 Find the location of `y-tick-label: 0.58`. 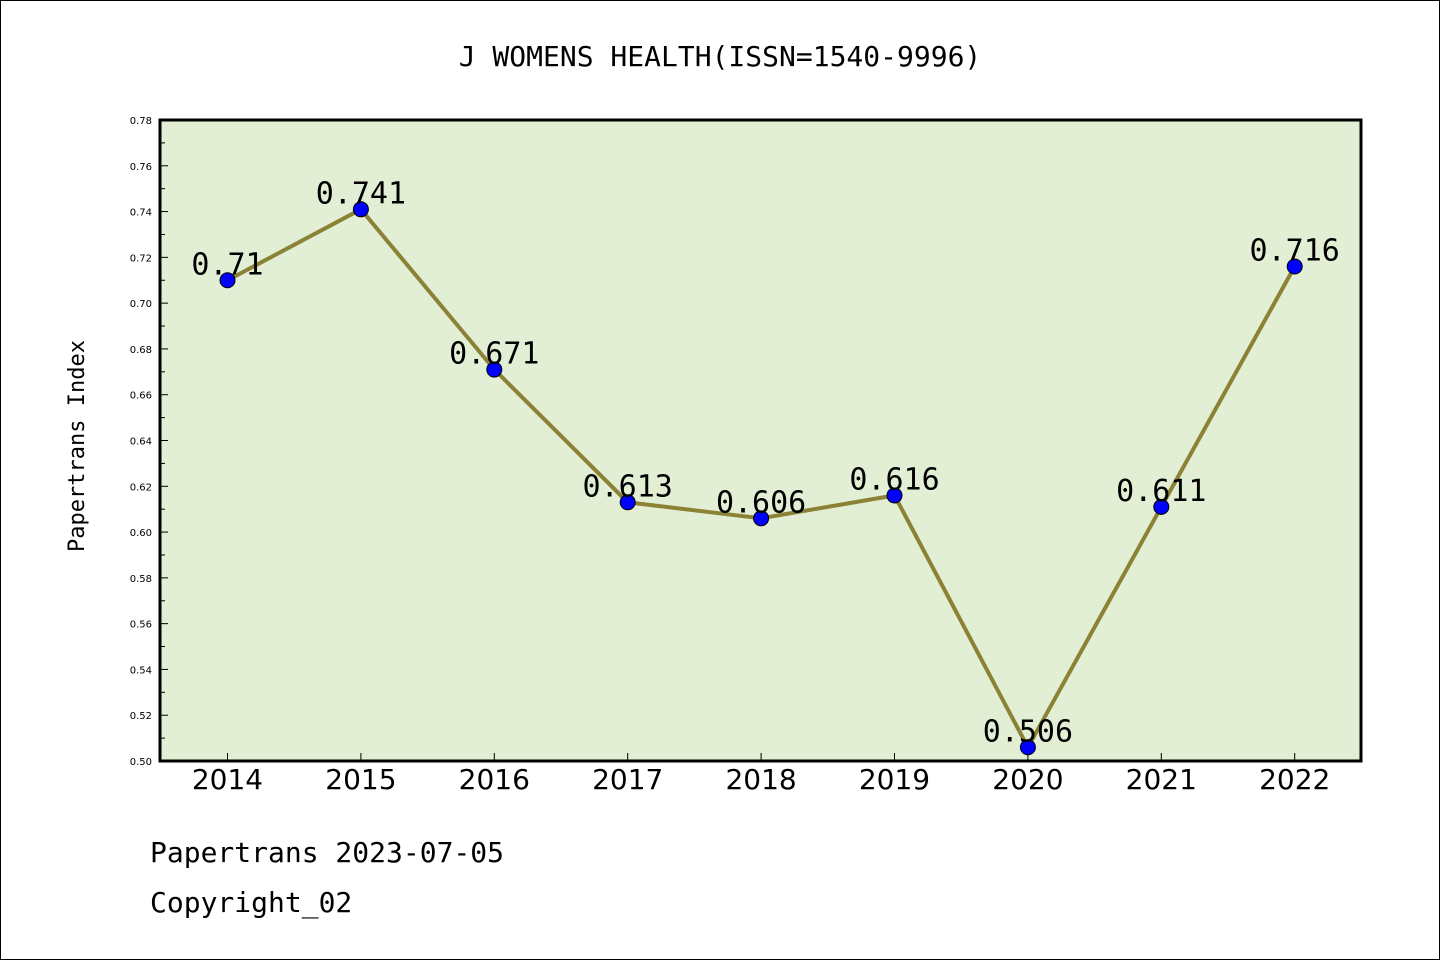

y-tick-label: 0.58 is located at coordinates (141, 579).